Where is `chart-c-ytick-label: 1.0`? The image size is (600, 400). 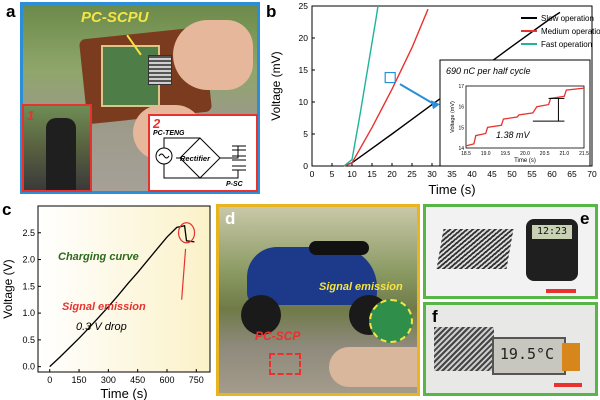 chart-c-ytick-label: 1.0 is located at coordinates (28, 313).